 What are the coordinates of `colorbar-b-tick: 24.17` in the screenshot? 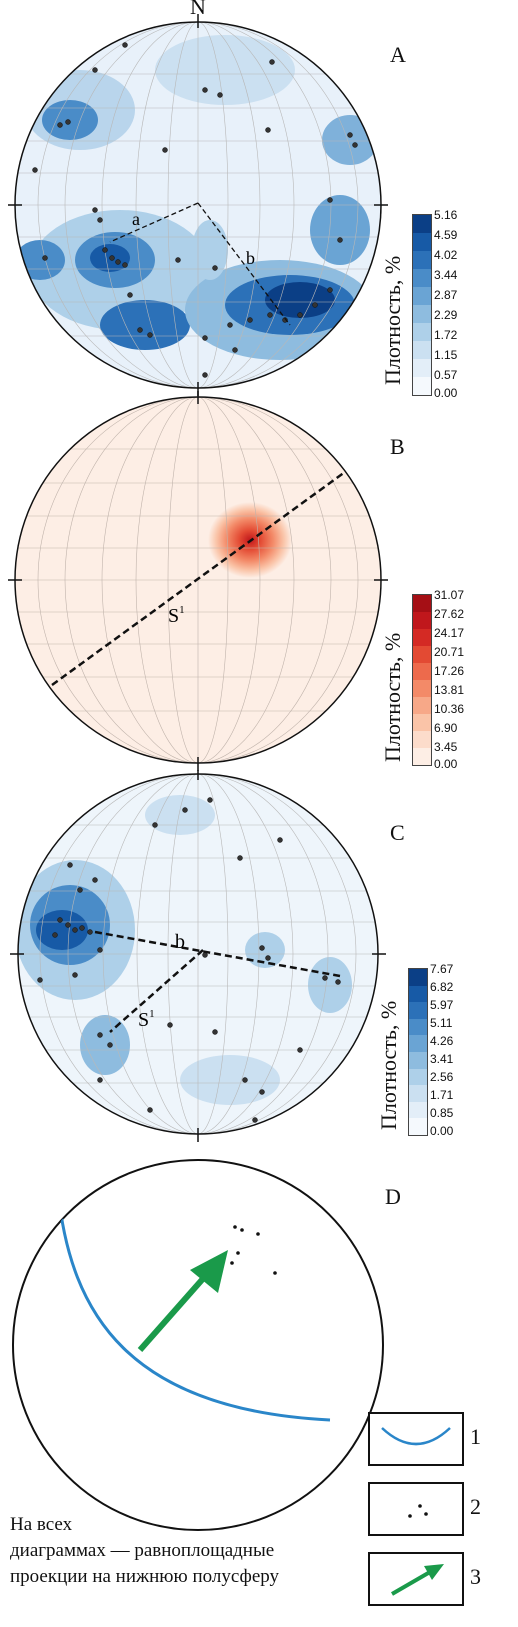 It's located at (449, 633).